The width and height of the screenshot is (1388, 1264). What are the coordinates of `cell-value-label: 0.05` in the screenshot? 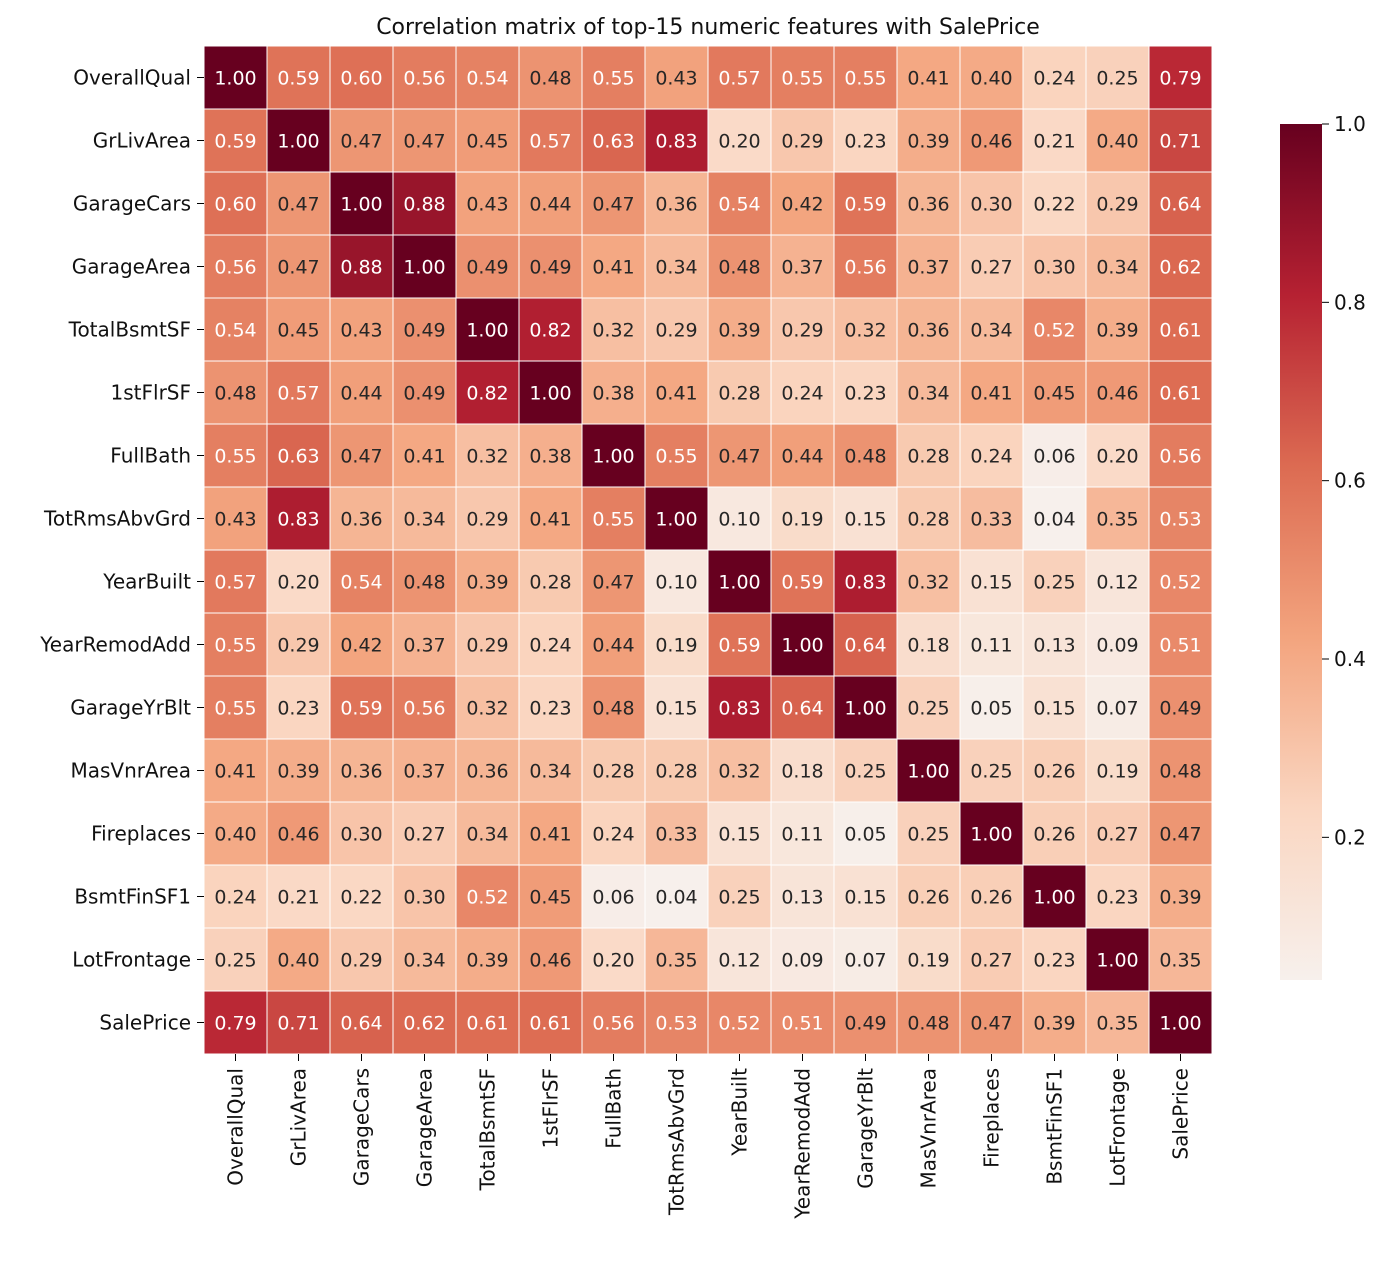 It's located at (865, 835).